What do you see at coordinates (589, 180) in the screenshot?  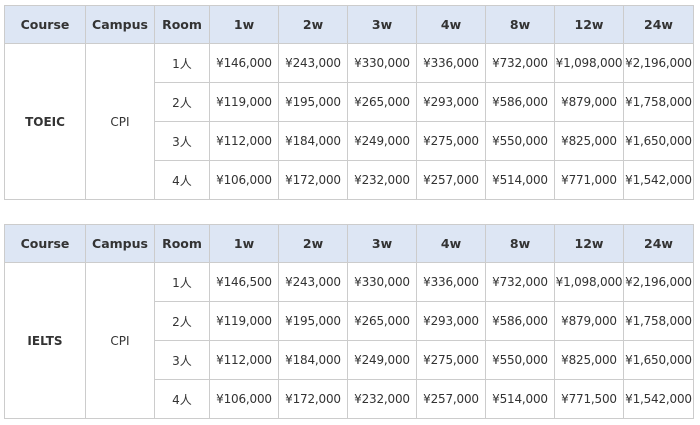 I see `price-cell: ¥771,000` at bounding box center [589, 180].